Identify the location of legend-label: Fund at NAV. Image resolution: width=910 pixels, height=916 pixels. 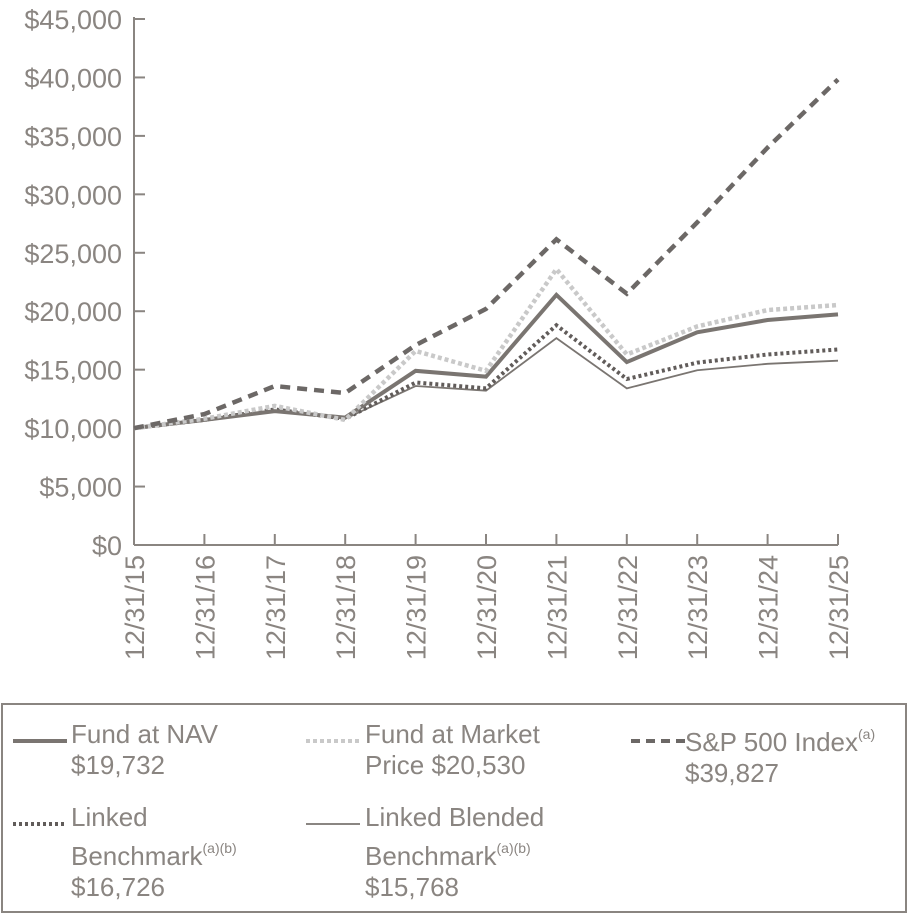
(144, 734).